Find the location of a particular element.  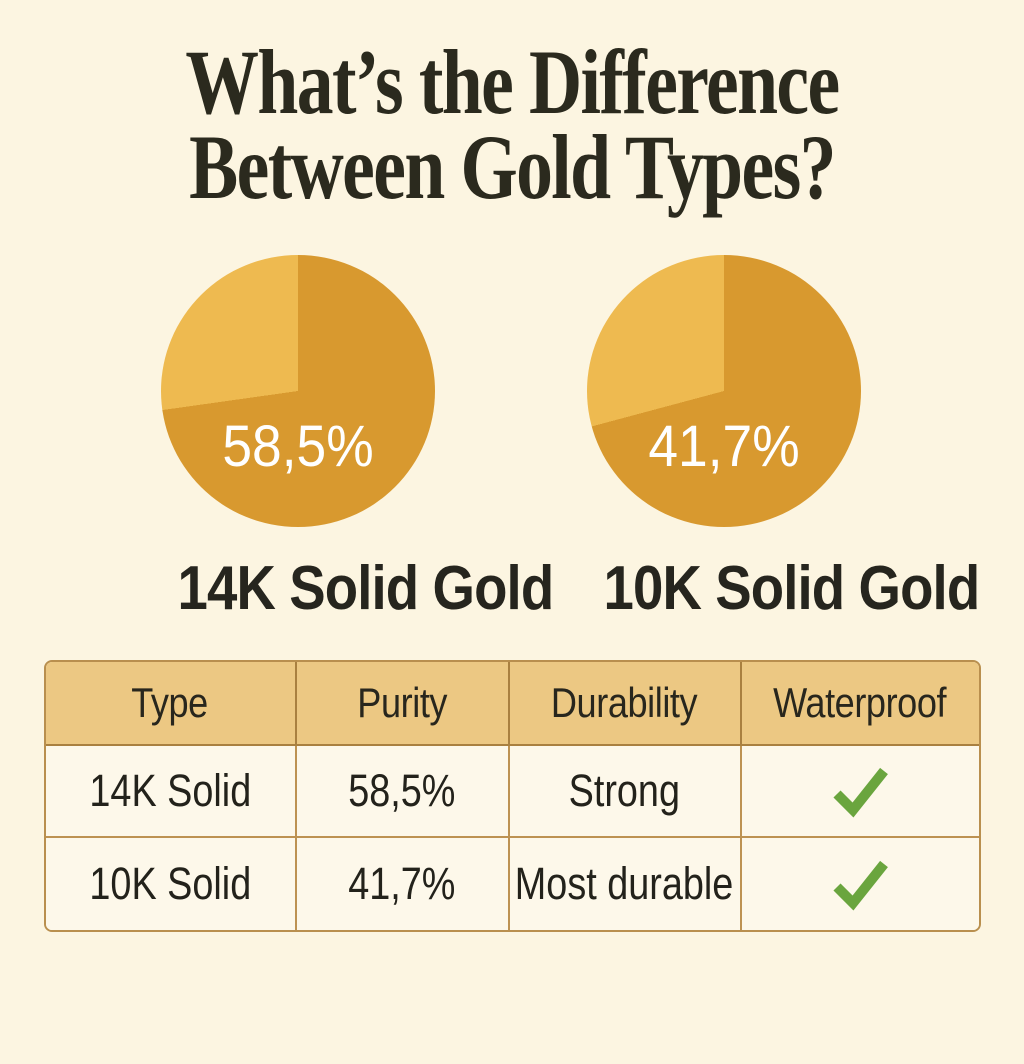

header-cell-waterproof: Waterproof is located at coordinates (860, 704).